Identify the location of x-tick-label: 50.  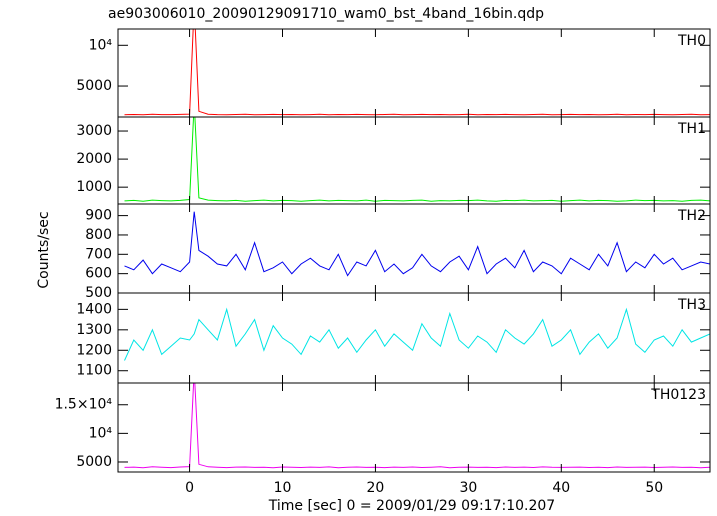
(654, 488).